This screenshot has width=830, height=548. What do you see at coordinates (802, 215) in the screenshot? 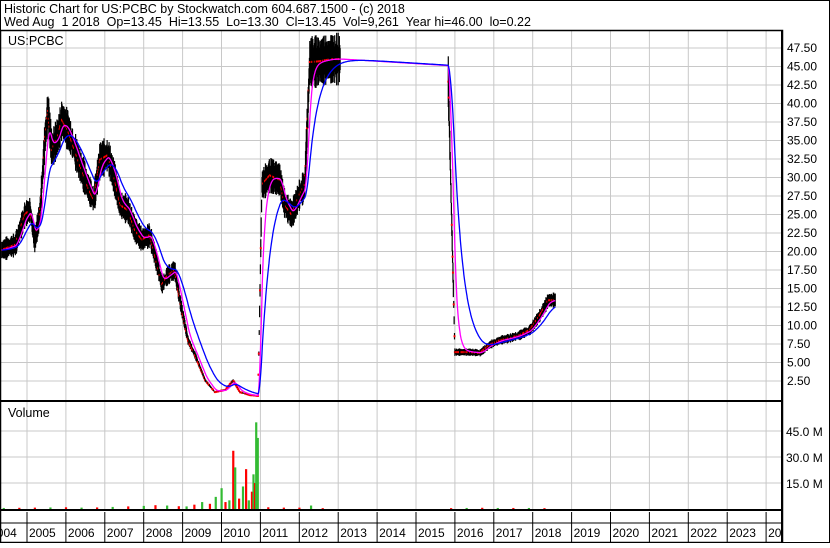
I see `price-tick-label: 25.00` at bounding box center [802, 215].